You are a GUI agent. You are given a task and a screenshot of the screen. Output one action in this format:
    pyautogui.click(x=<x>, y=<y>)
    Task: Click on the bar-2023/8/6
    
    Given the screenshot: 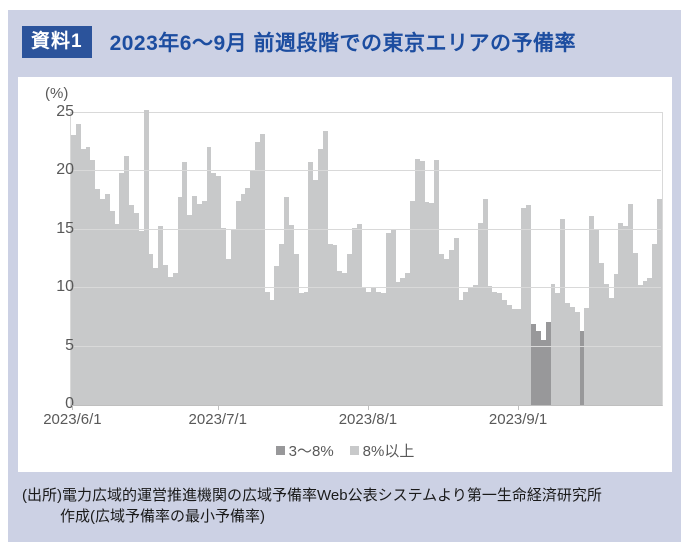 What is the action you would take?
    pyautogui.click(x=393, y=317)
    